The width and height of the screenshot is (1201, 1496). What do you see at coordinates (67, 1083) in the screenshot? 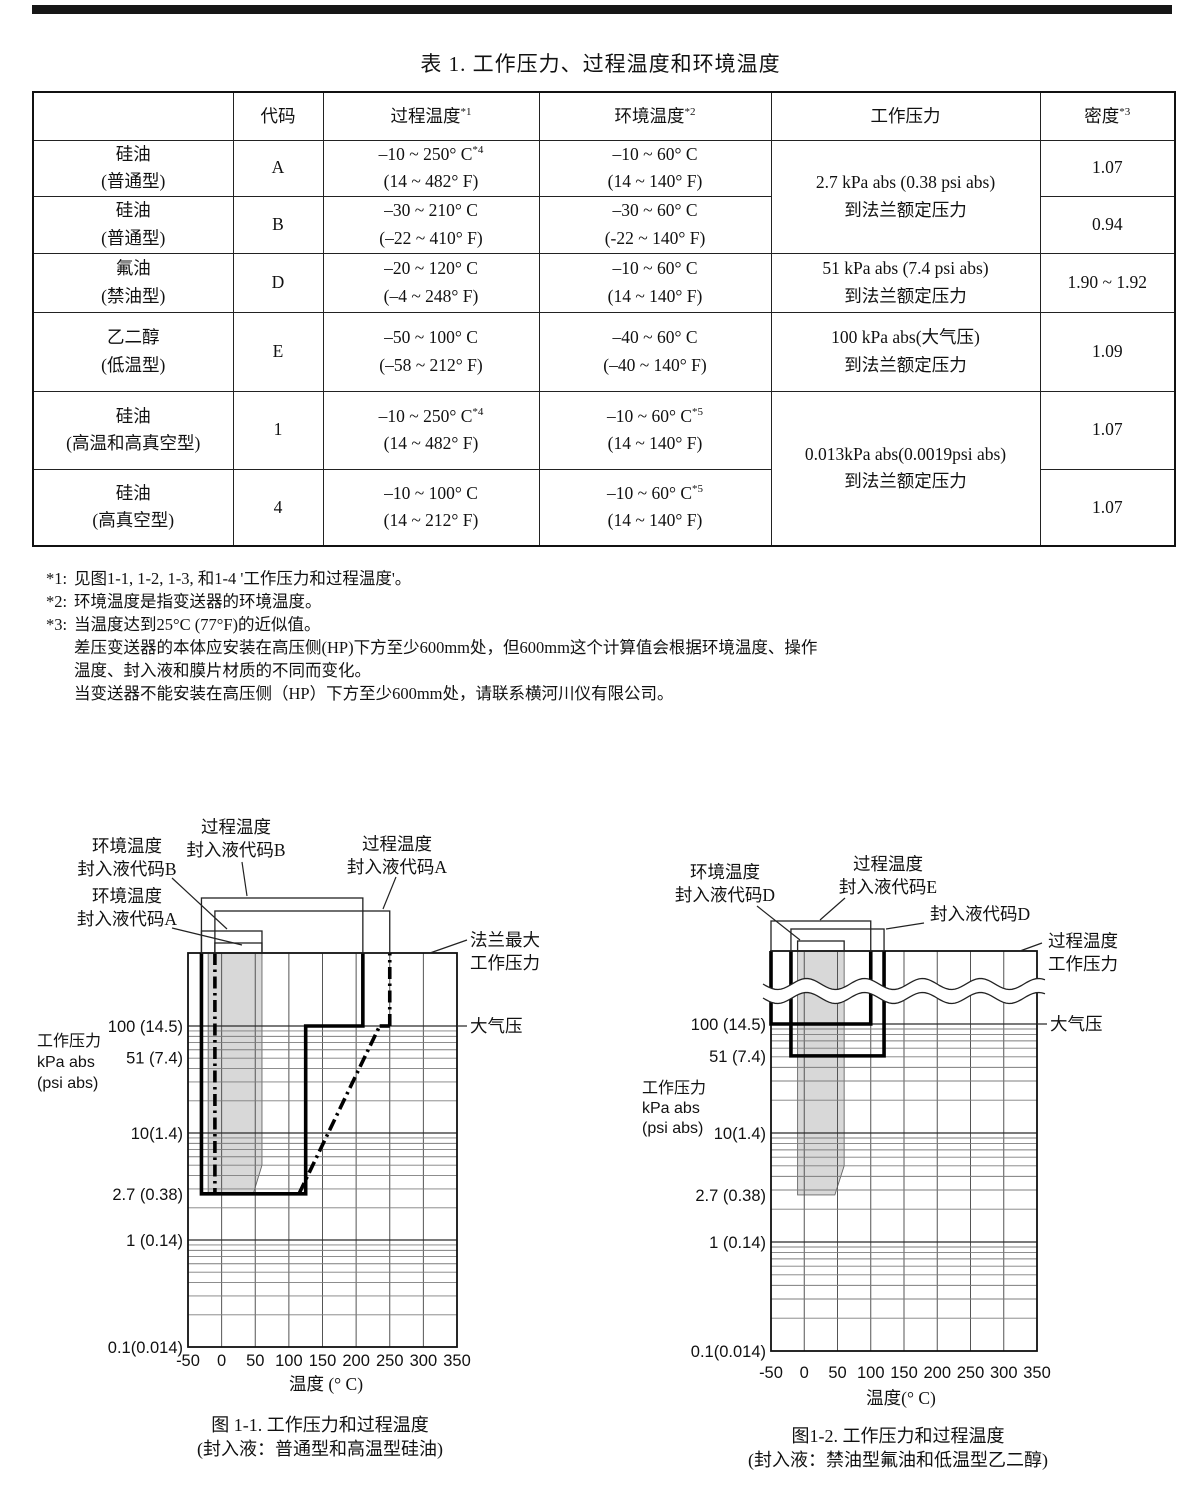
I see `y-axis-title: (psi abs)` at bounding box center [67, 1083].